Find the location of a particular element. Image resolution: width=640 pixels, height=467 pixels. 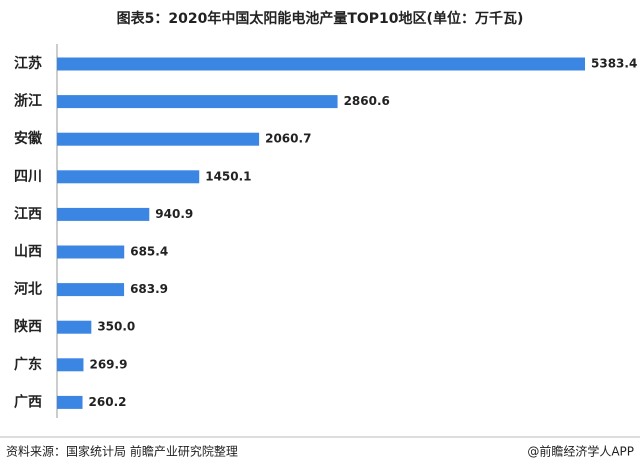

y-tick-label: 江苏 is located at coordinates (28, 63).